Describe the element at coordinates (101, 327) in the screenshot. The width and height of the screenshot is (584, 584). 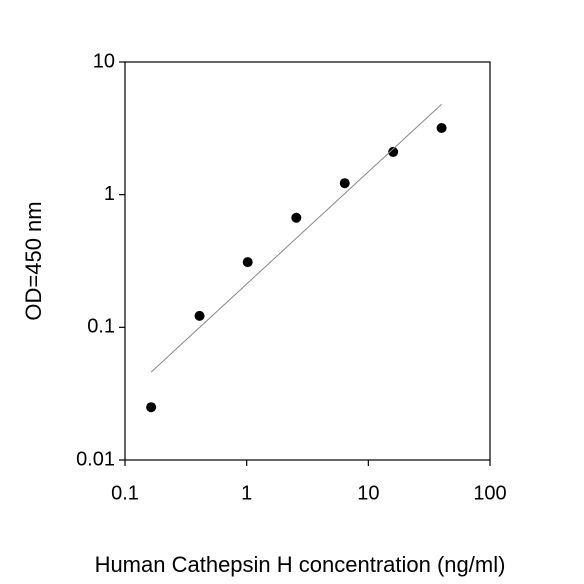
I see `y-tick-label: 0.1` at that location.